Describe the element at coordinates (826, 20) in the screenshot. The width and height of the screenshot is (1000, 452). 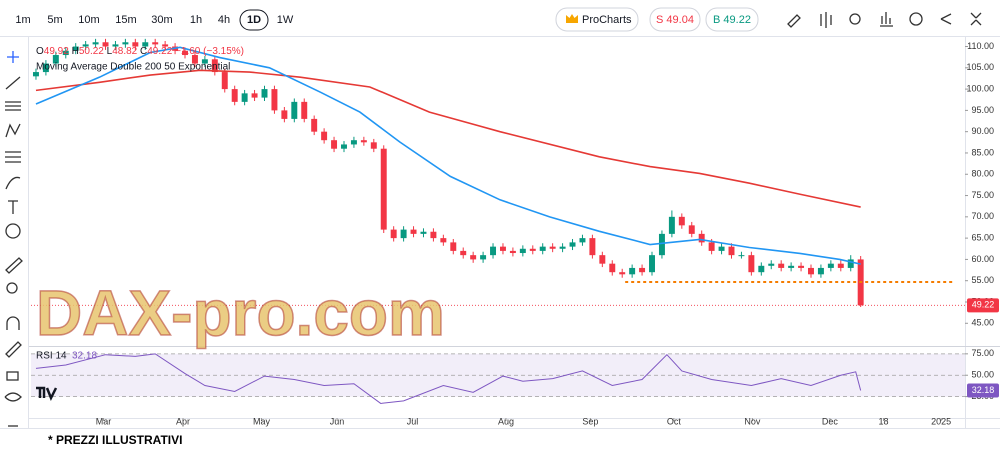
I see `candle-icon` at that location.